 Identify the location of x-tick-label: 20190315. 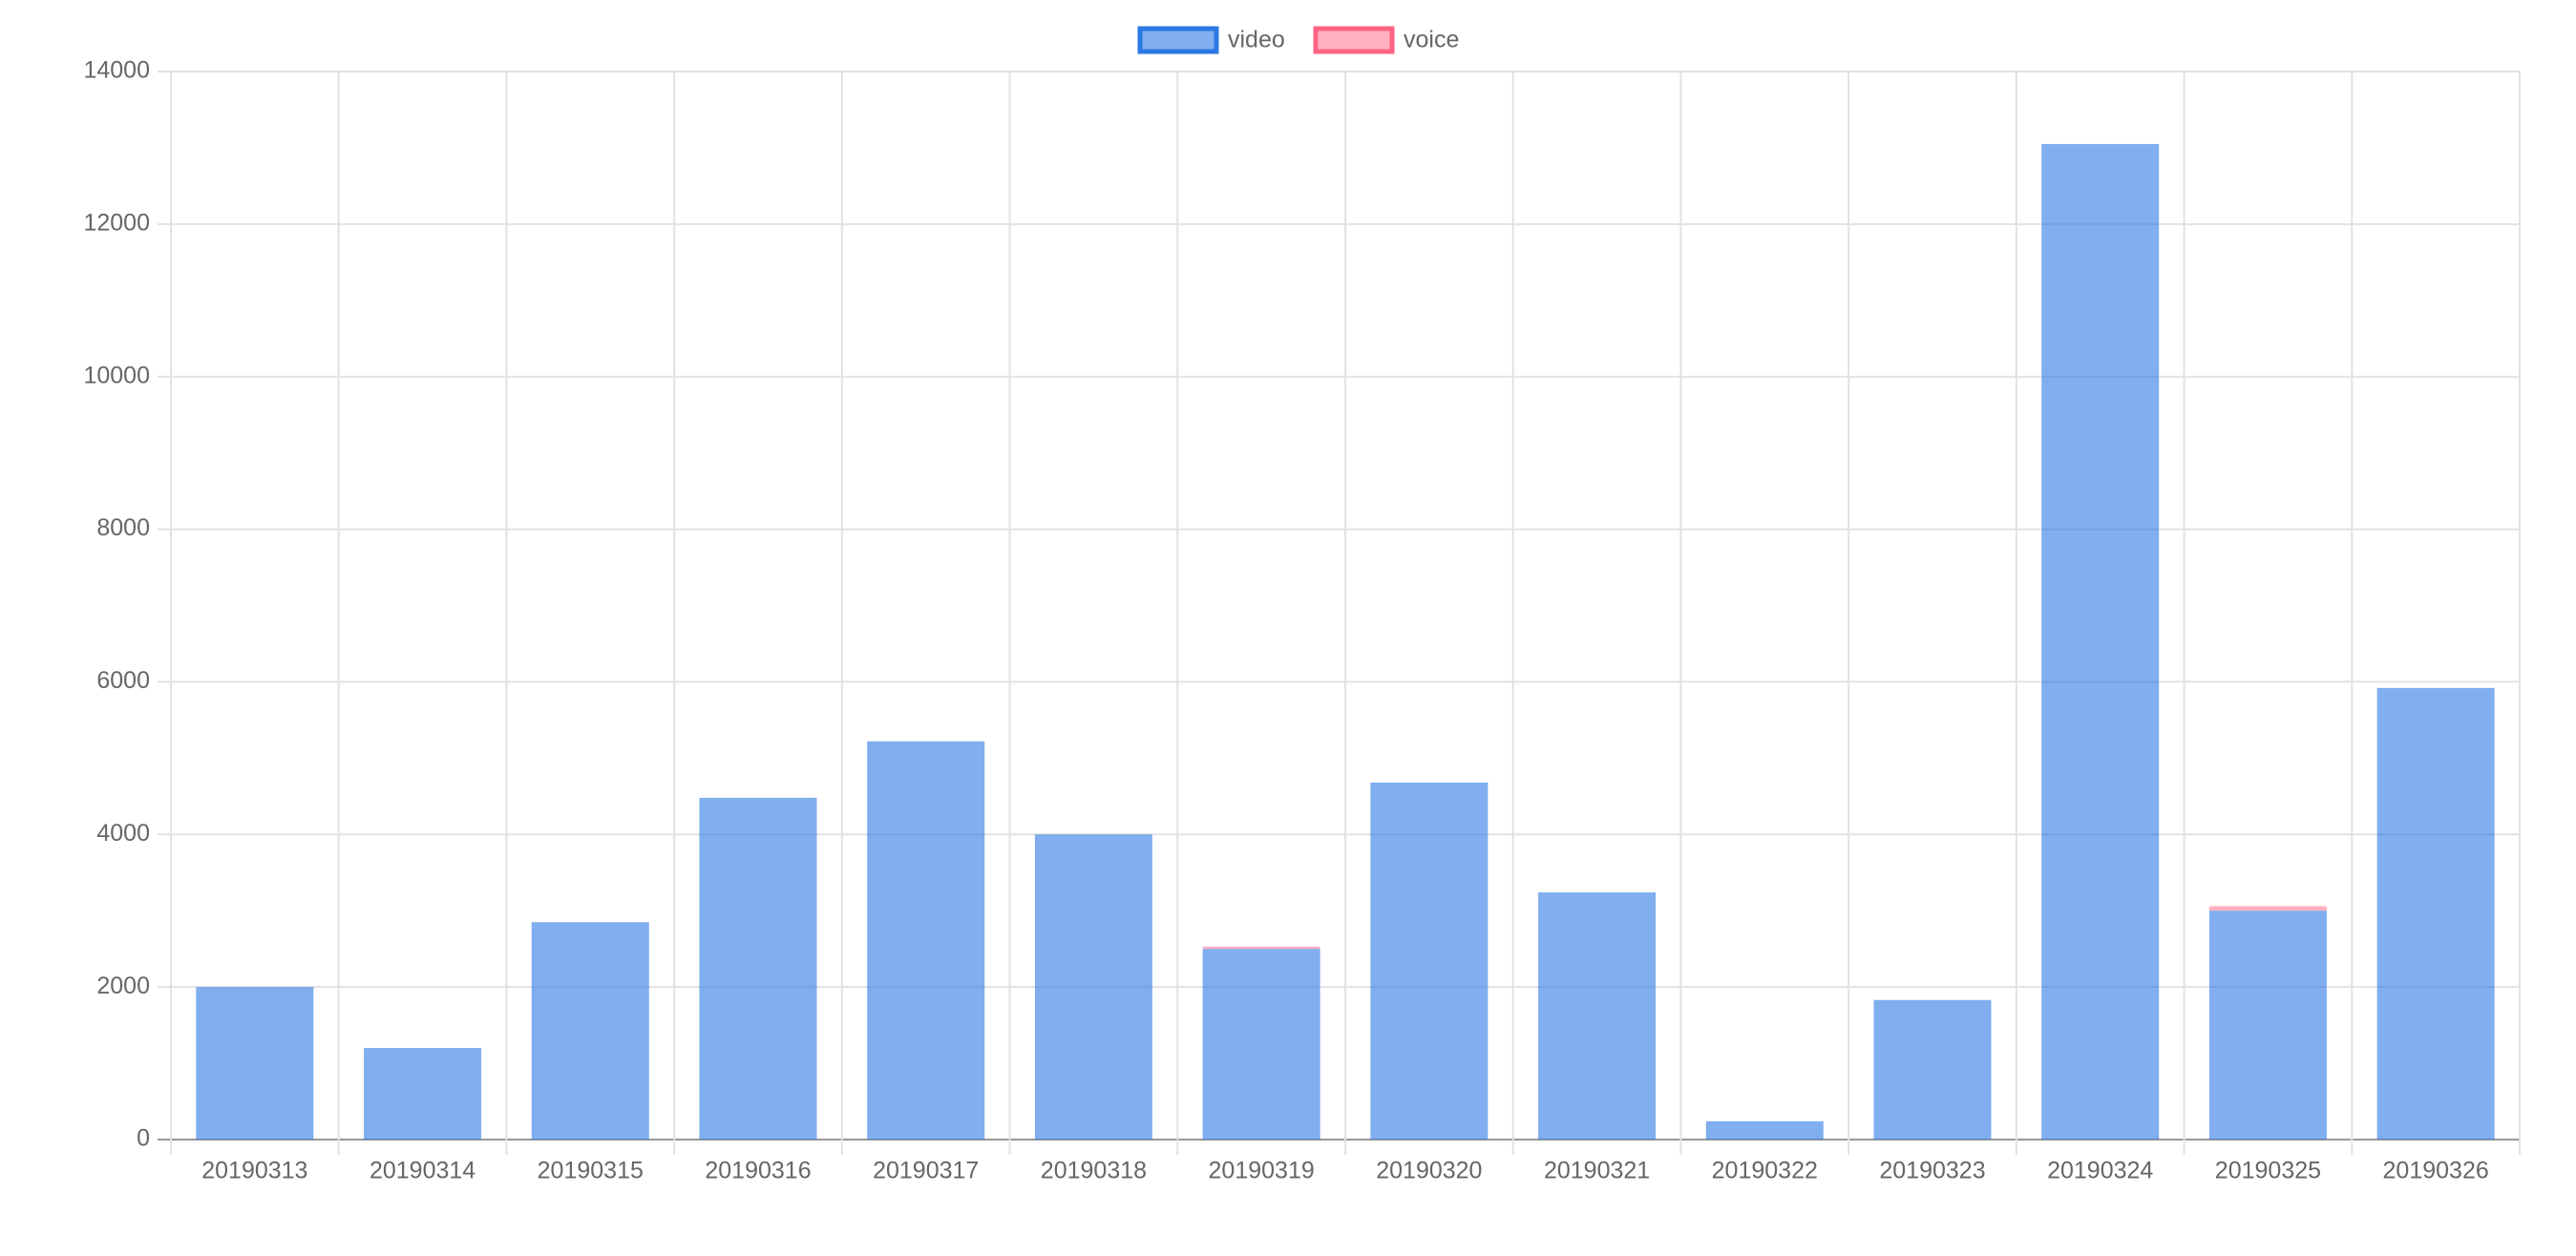
(591, 1171).